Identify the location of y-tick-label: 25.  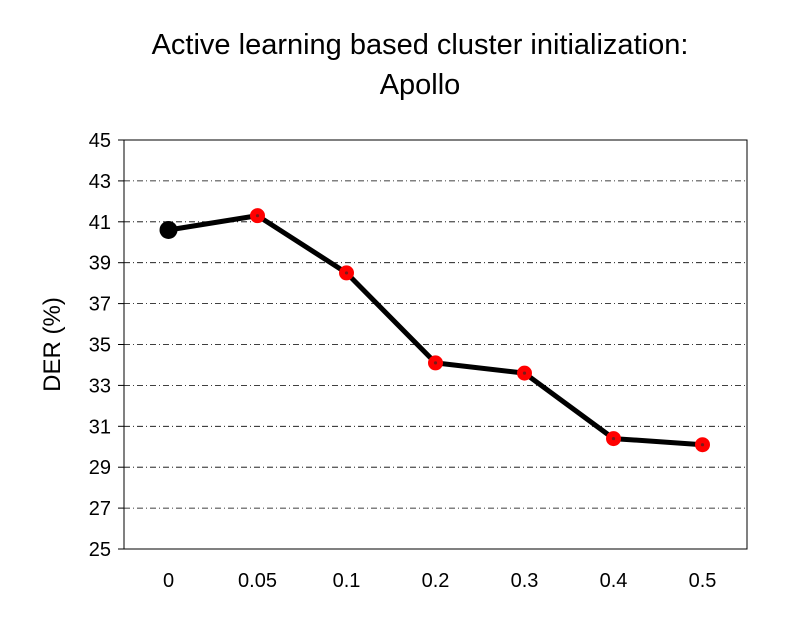
(100, 550).